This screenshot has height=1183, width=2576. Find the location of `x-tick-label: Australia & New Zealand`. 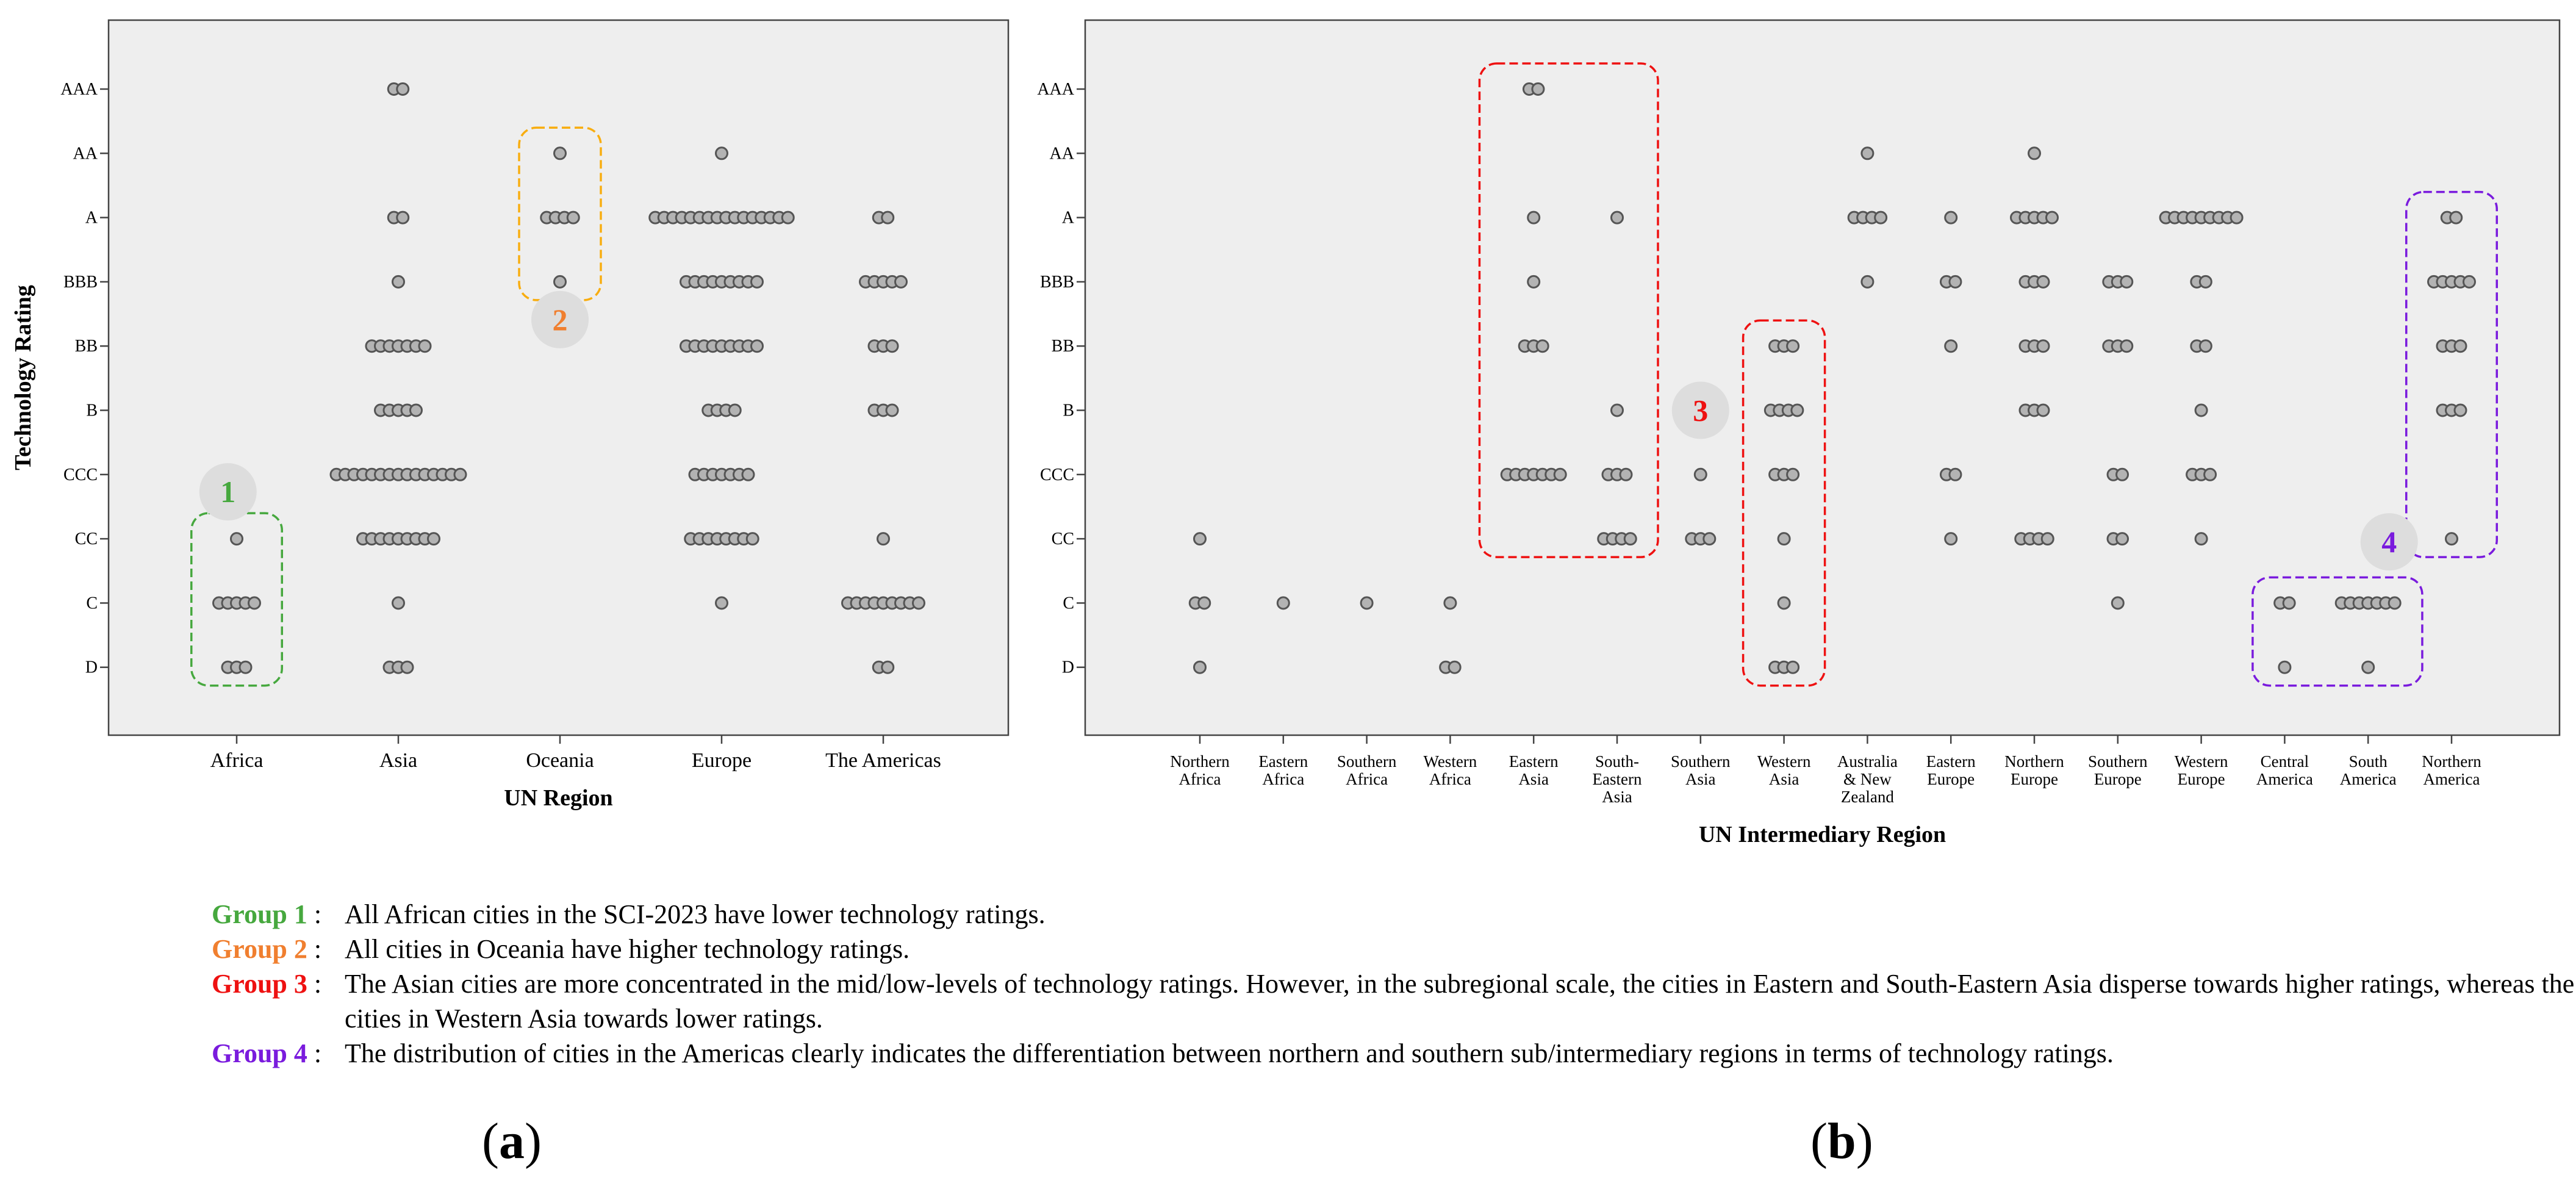

x-tick-label: Australia & New Zealand is located at coordinates (1868, 779).